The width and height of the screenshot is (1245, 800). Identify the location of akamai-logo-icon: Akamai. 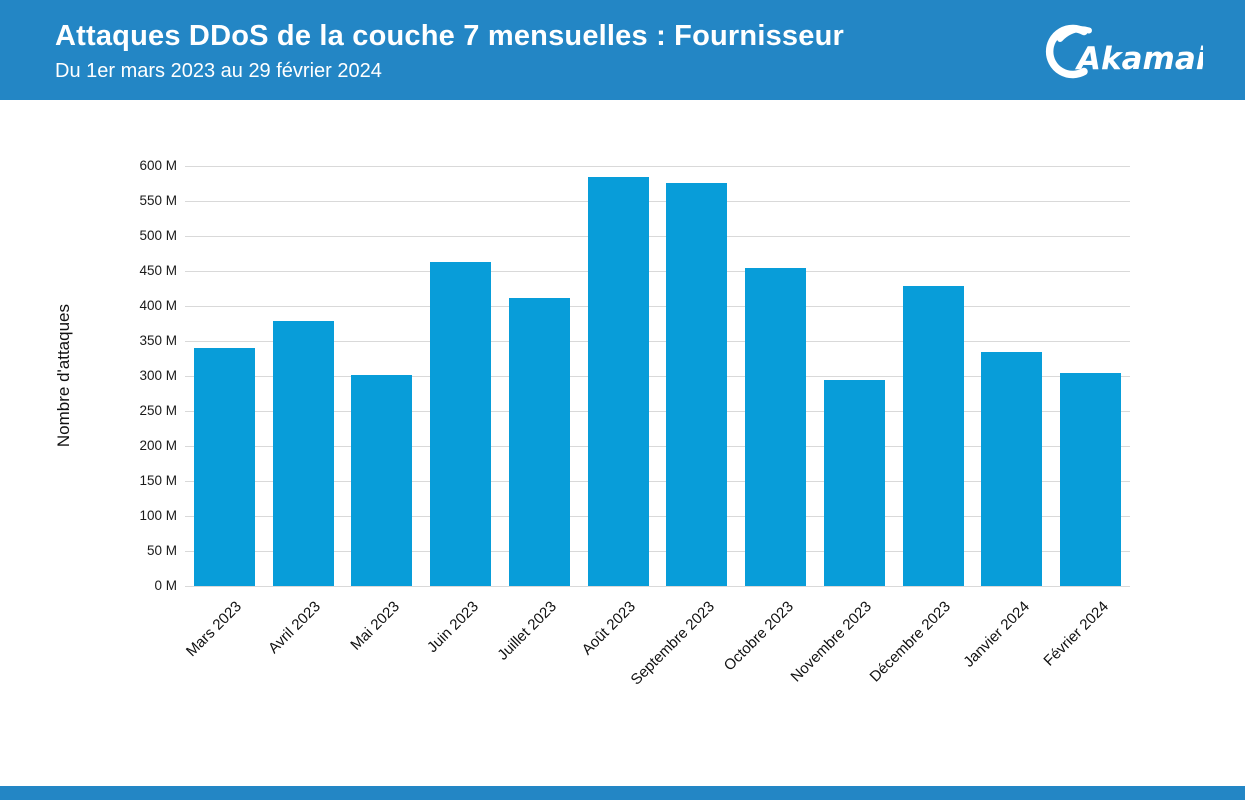
(1124, 51).